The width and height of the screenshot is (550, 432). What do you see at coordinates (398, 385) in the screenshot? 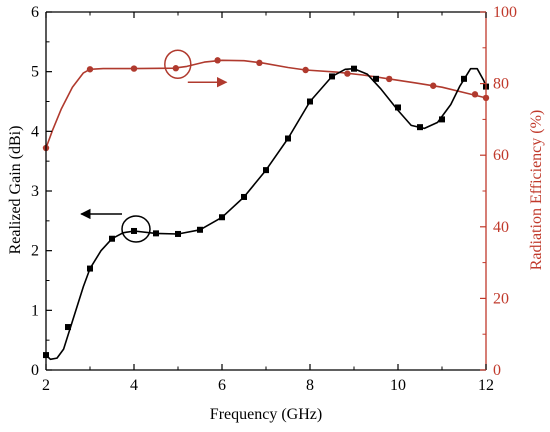
I see `x-tick-label: 10` at bounding box center [398, 385].